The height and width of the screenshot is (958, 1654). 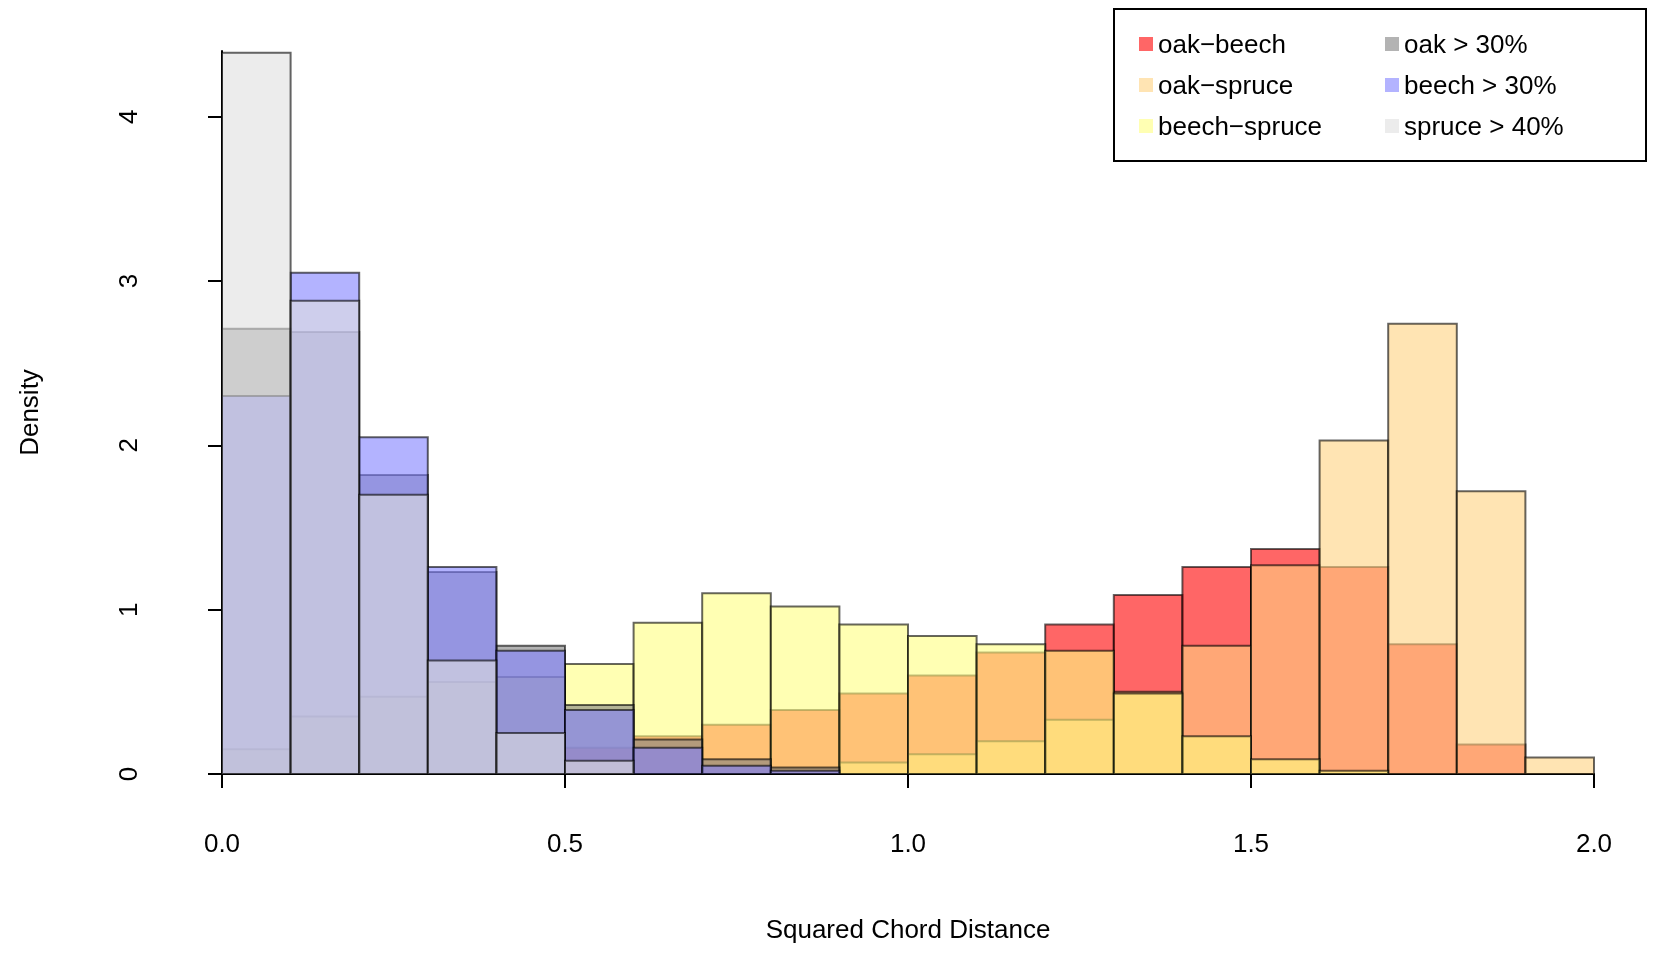 I want to click on x-tick-label: 2.0, so click(x=1594, y=843).